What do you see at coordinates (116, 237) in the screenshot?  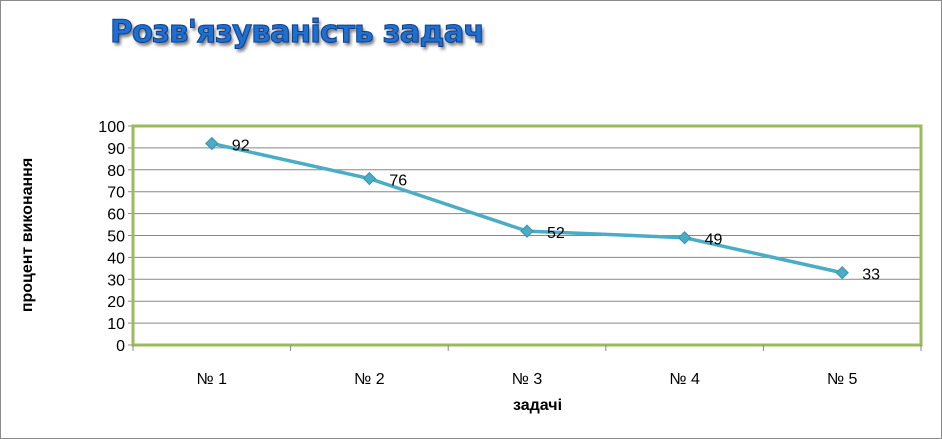 I see `y-tick-label: 50` at bounding box center [116, 237].